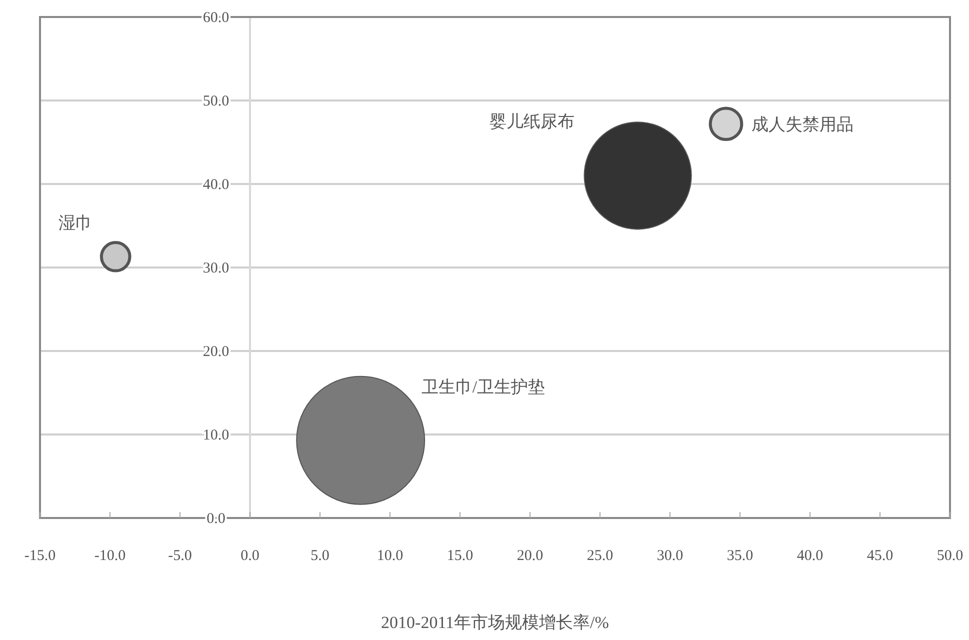 This screenshot has height=640, width=969. Describe the element at coordinates (530, 556) in the screenshot. I see `x-tick-label: 20.0` at that location.